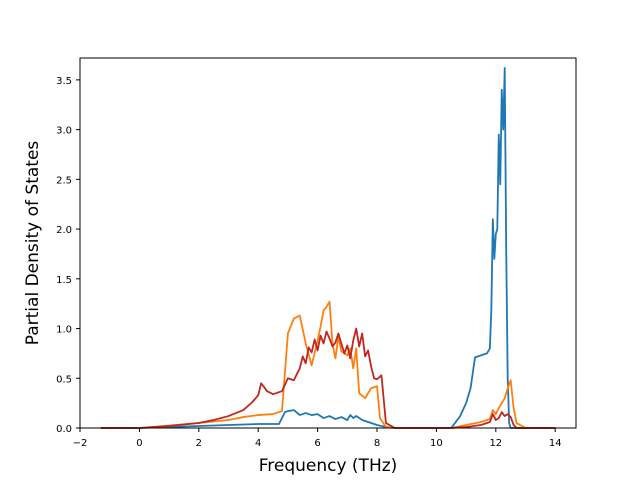  Describe the element at coordinates (495, 443) in the screenshot. I see `x-tick-label: 12` at that location.